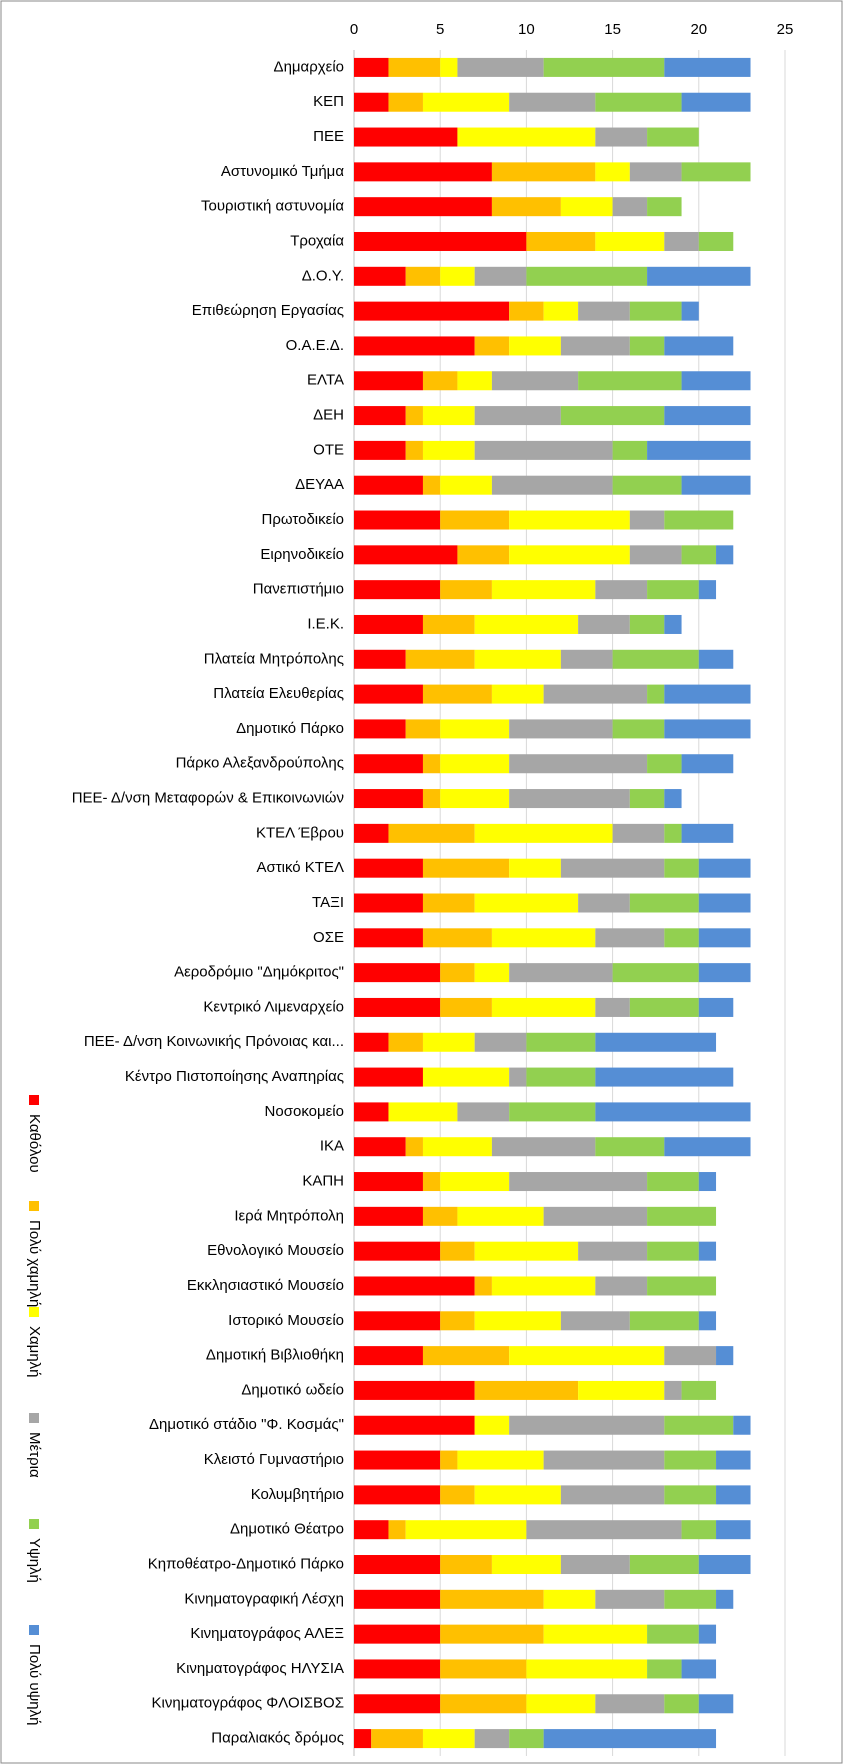 This screenshot has height=1764, width=843. Describe the element at coordinates (282, 171) in the screenshot. I see `y-tick-label: Αστυνομικό Τμήμα` at that location.